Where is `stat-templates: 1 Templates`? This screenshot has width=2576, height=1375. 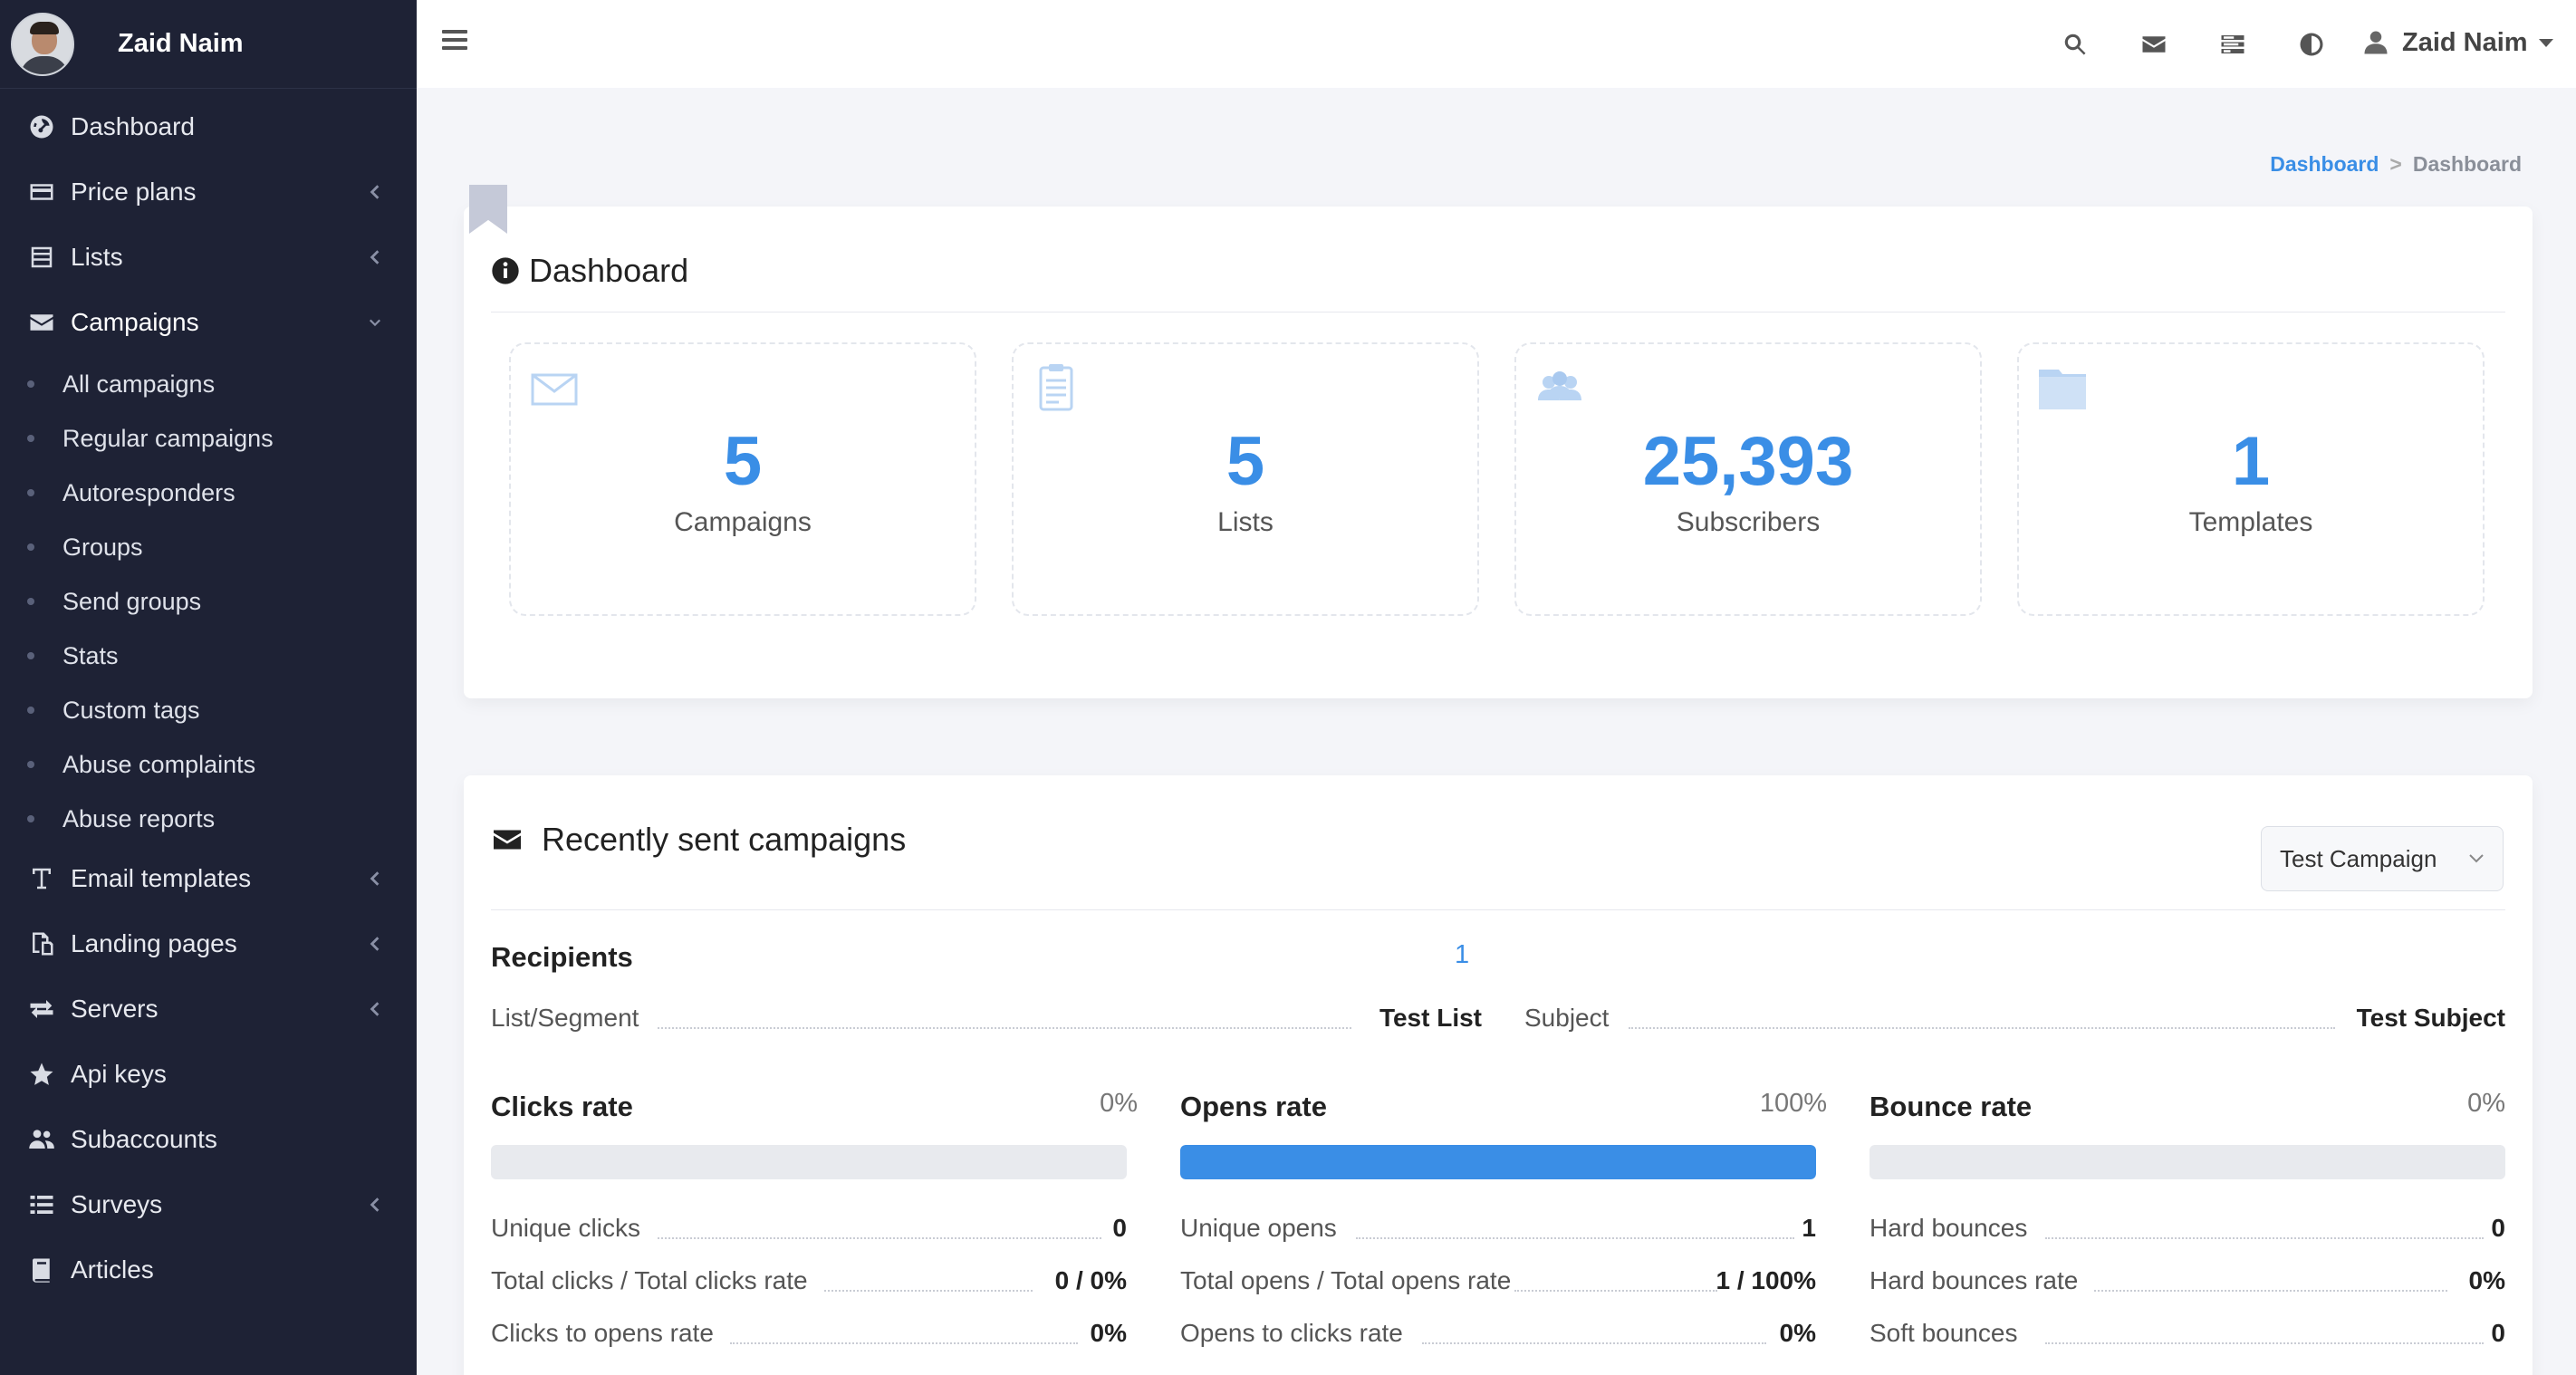 stat-templates: 1 Templates is located at coordinates (2251, 479).